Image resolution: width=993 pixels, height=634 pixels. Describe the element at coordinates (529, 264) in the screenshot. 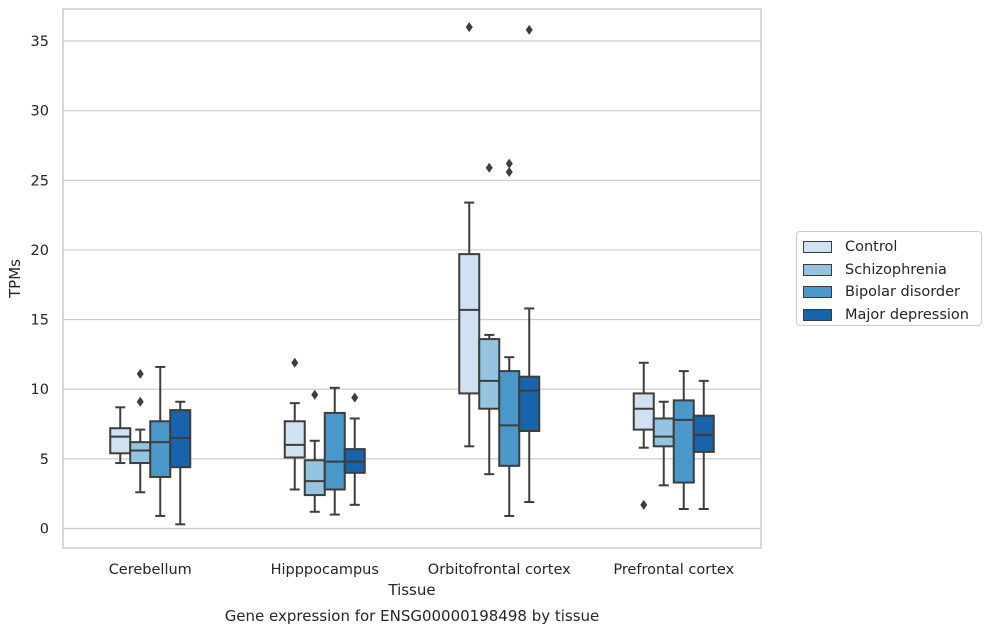

I see `box-major-depression-orbitofrontal-cortex` at that location.